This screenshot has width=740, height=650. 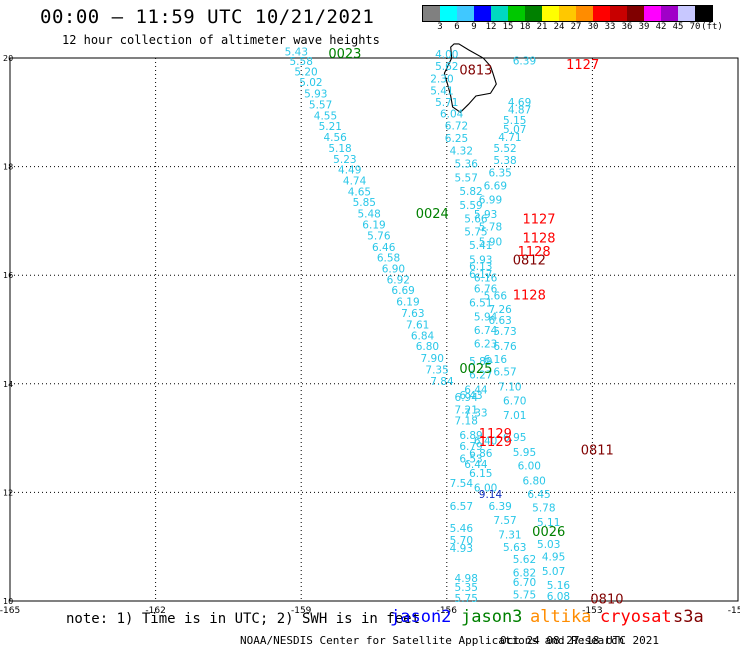 What do you see at coordinates (500, 310) in the screenshot?
I see `wave-height-label: 7.26` at bounding box center [500, 310].